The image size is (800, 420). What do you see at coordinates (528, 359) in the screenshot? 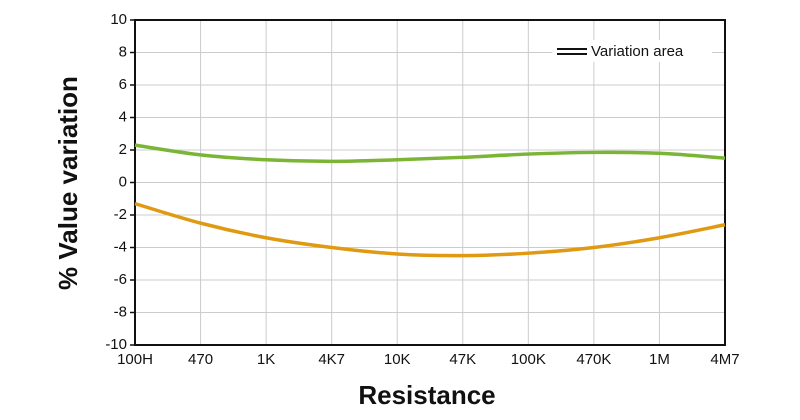
I see `x-tick-label: 100K` at bounding box center [528, 359].